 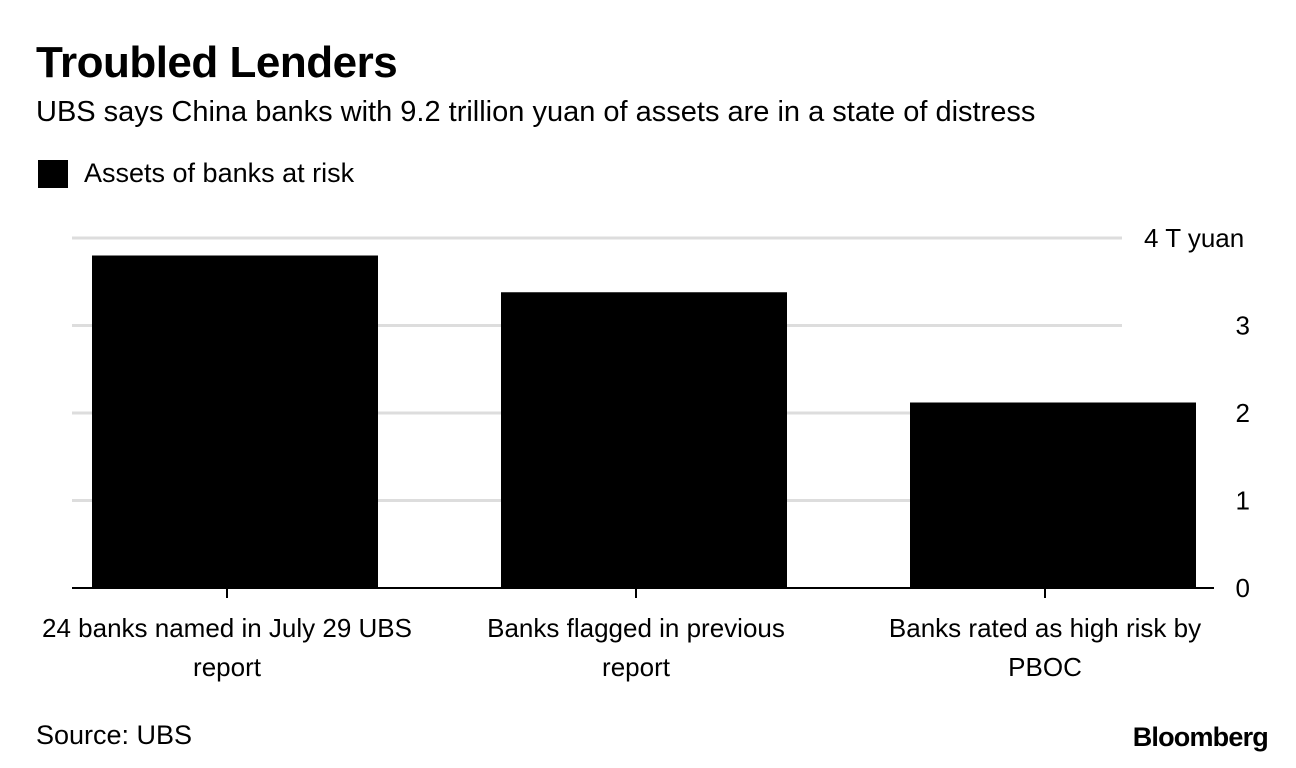 What do you see at coordinates (1045, 667) in the screenshot?
I see `x-category-label-line: PBOC` at bounding box center [1045, 667].